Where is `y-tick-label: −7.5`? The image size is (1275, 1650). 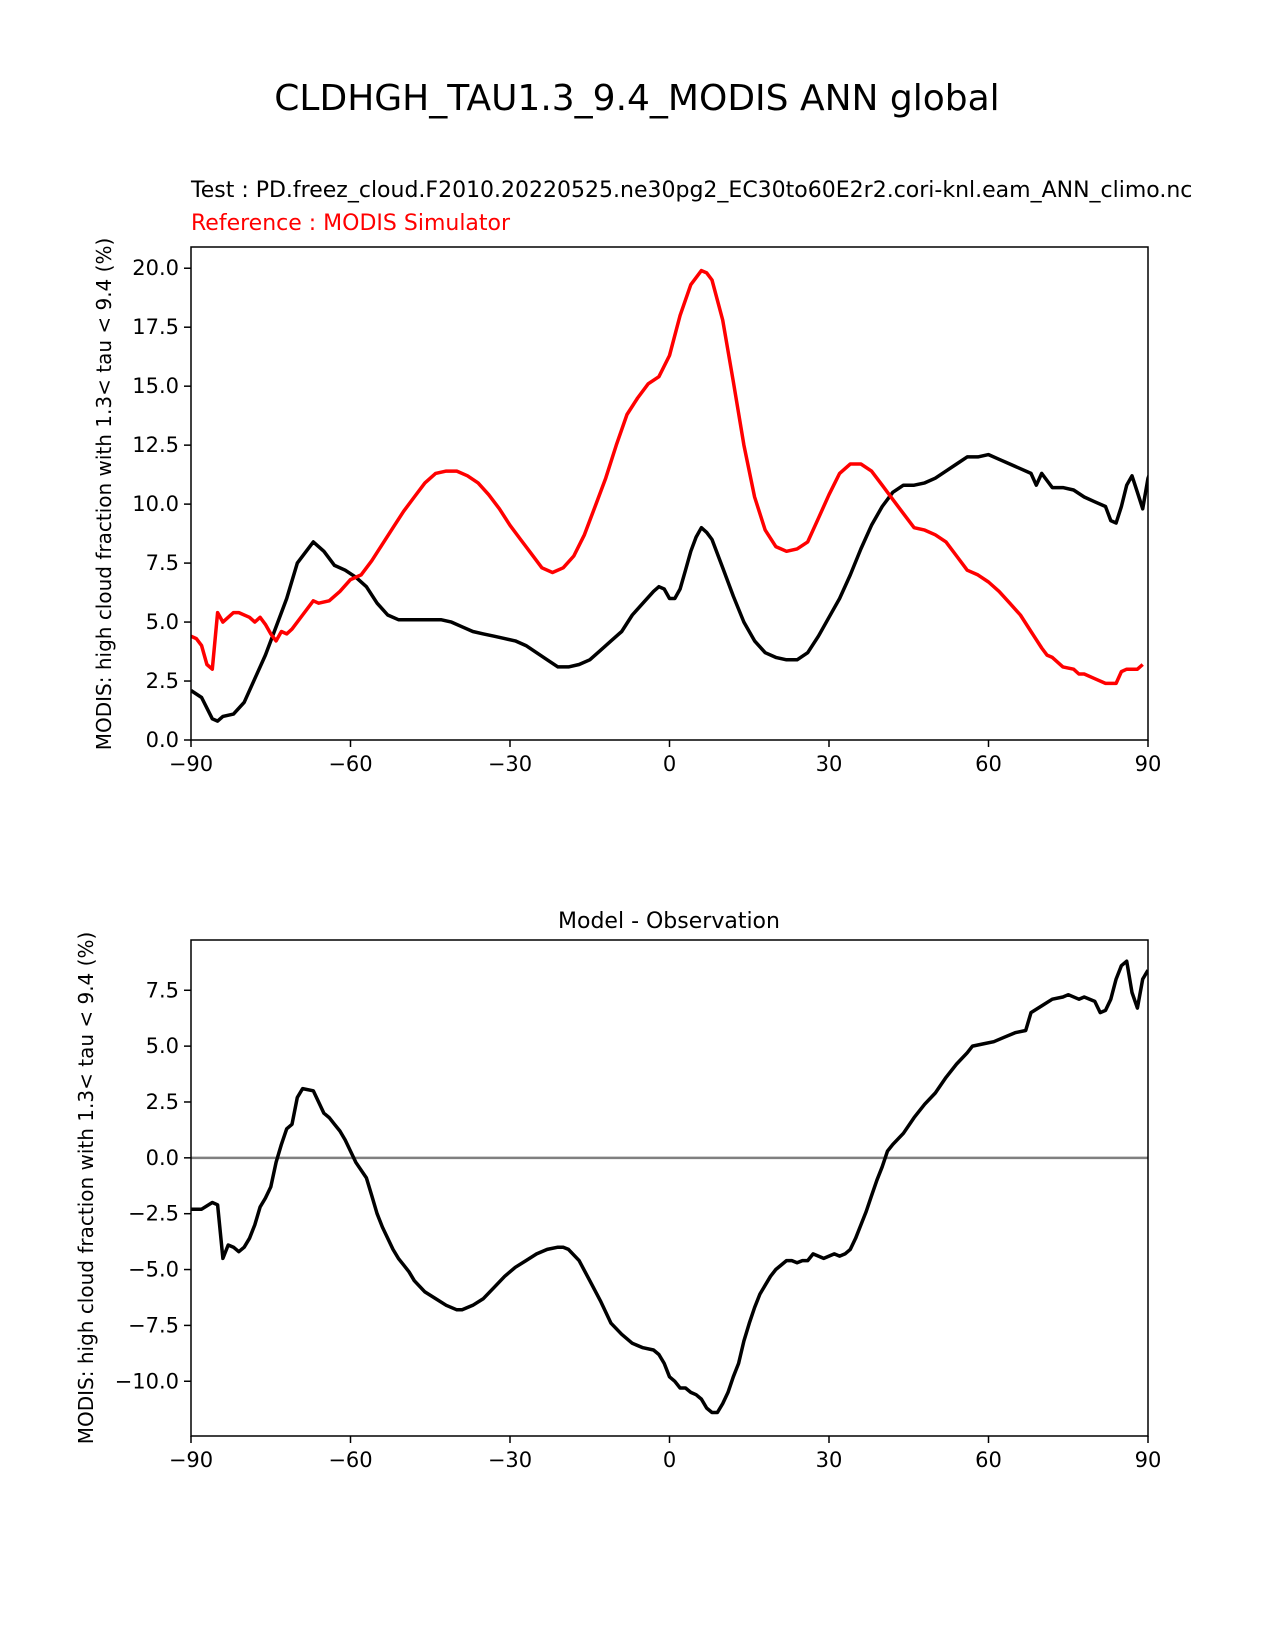 y-tick-label: −7.5 is located at coordinates (153, 1325).